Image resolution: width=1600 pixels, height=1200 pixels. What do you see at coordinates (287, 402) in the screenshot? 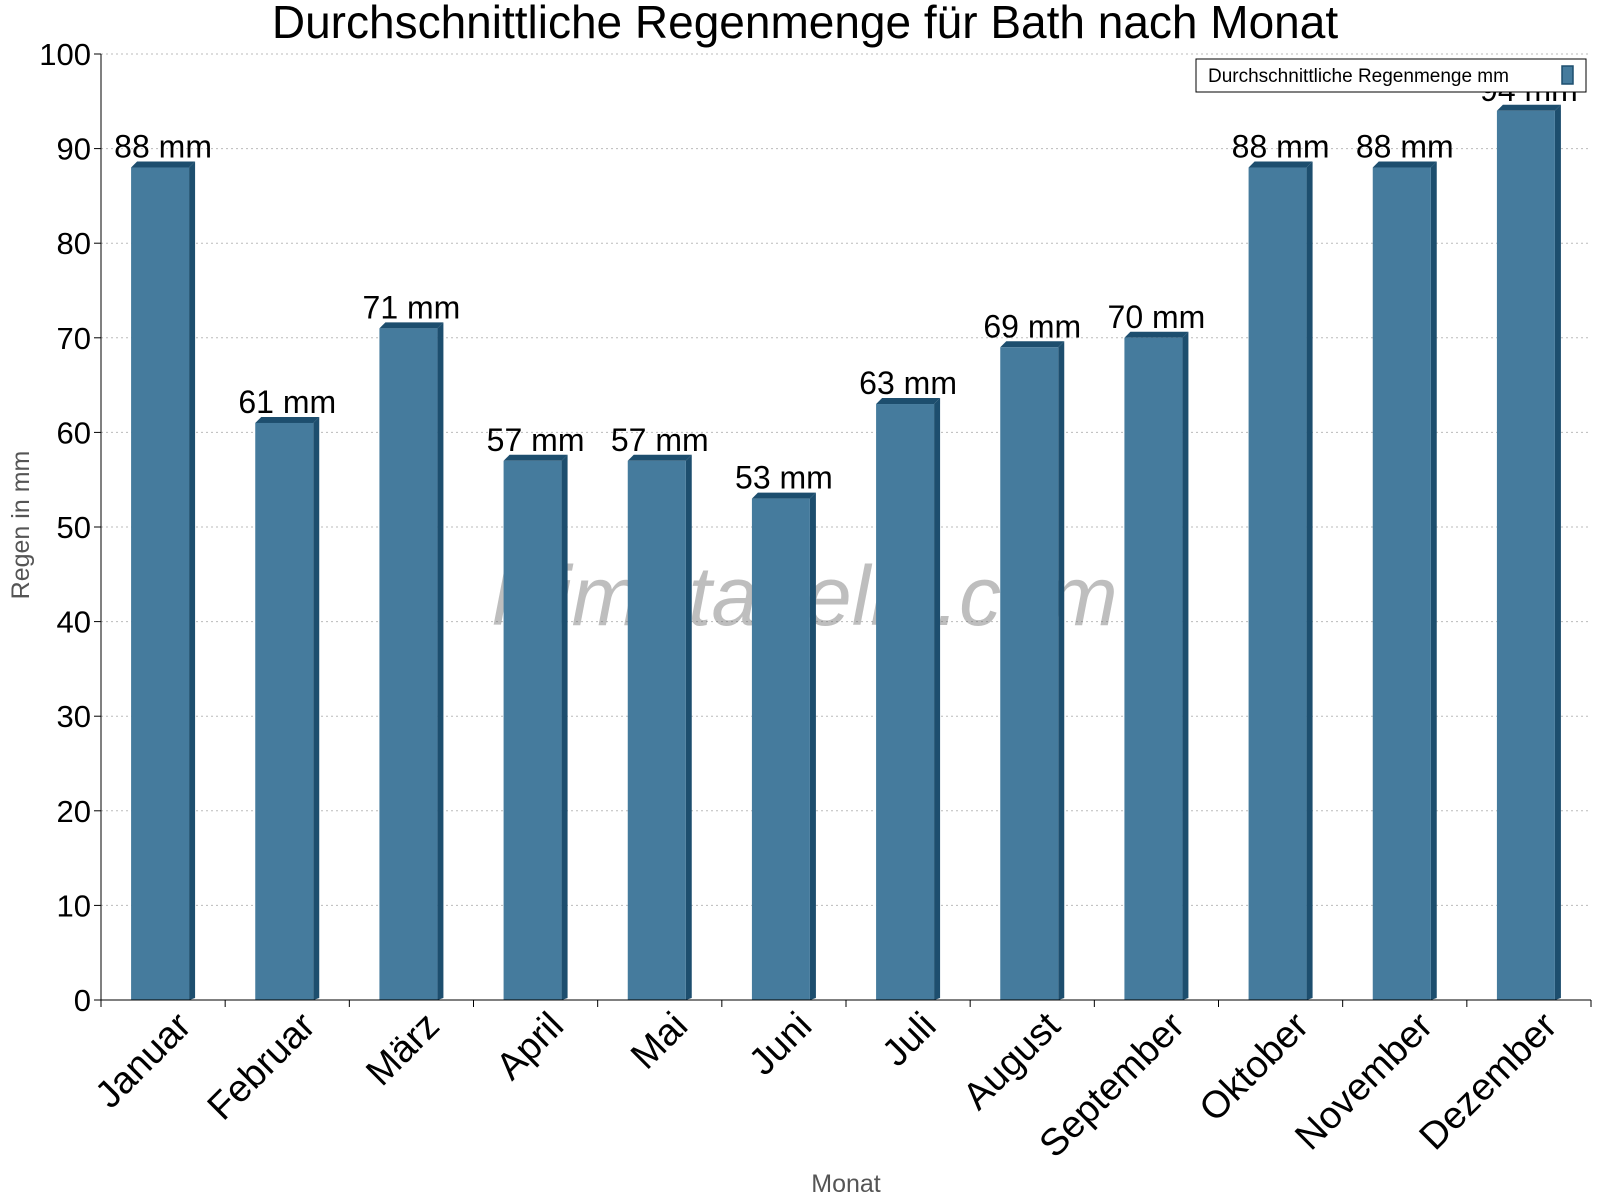
I see `bar-value-label: 61 mm` at bounding box center [287, 402].